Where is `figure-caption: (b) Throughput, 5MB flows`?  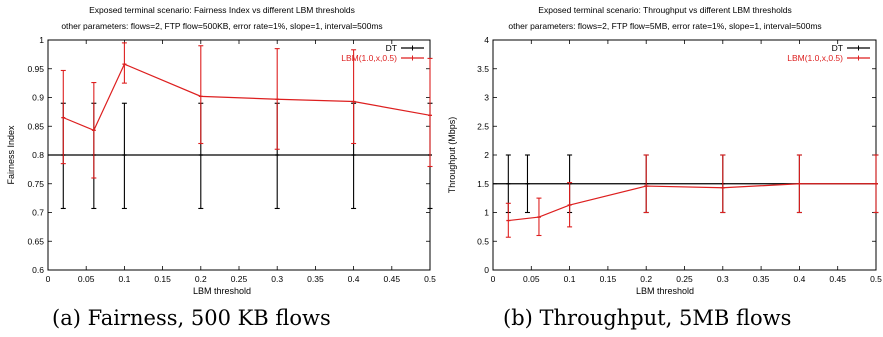 figure-caption: (b) Throughput, 5MB flows is located at coordinates (647, 318).